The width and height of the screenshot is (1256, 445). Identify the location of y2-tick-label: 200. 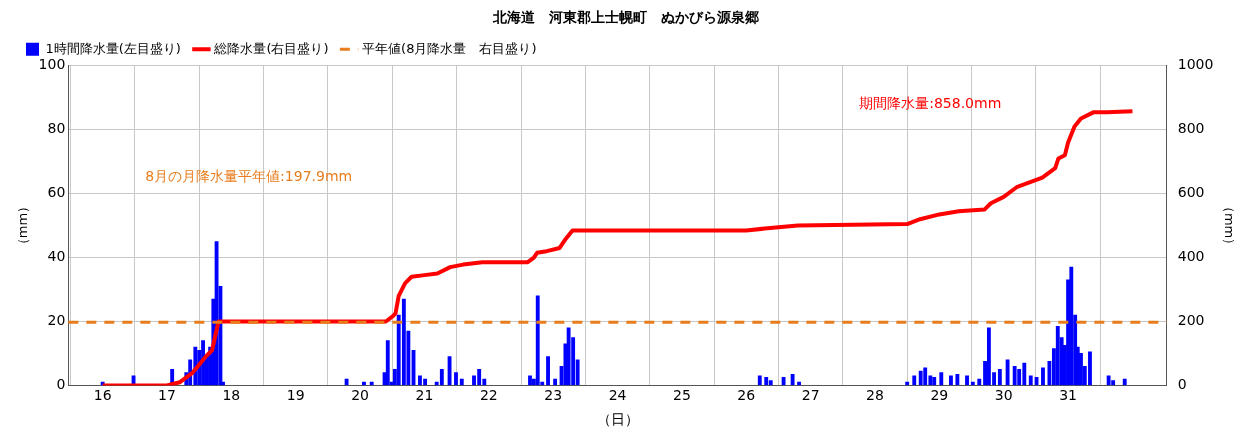
(1191, 320).